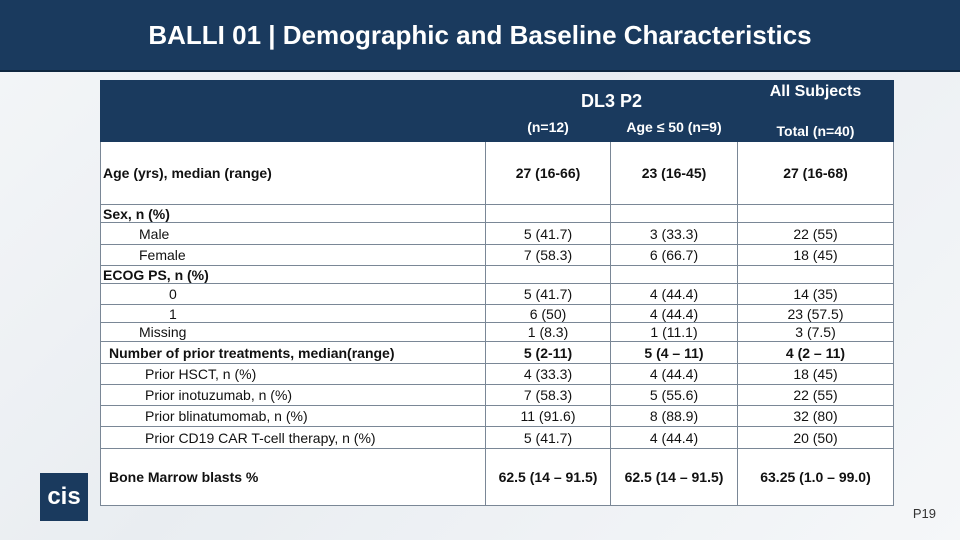 The image size is (960, 540). What do you see at coordinates (293, 313) in the screenshot?
I see `row-label: 1` at bounding box center [293, 313].